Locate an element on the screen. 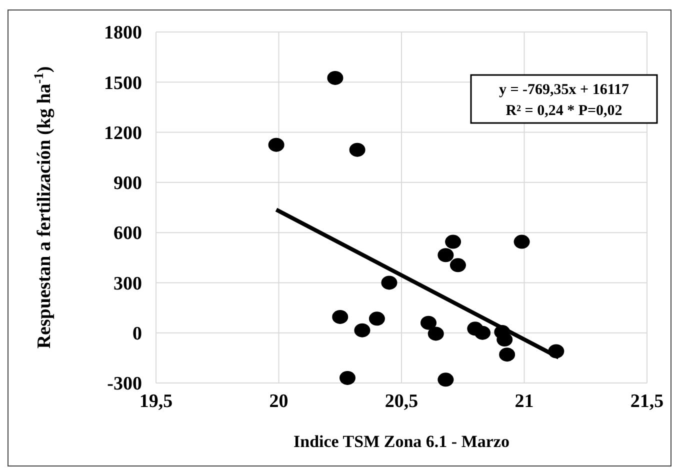 Image resolution: width=673 pixels, height=472 pixels. y-tick-label: 1200 is located at coordinates (123, 133).